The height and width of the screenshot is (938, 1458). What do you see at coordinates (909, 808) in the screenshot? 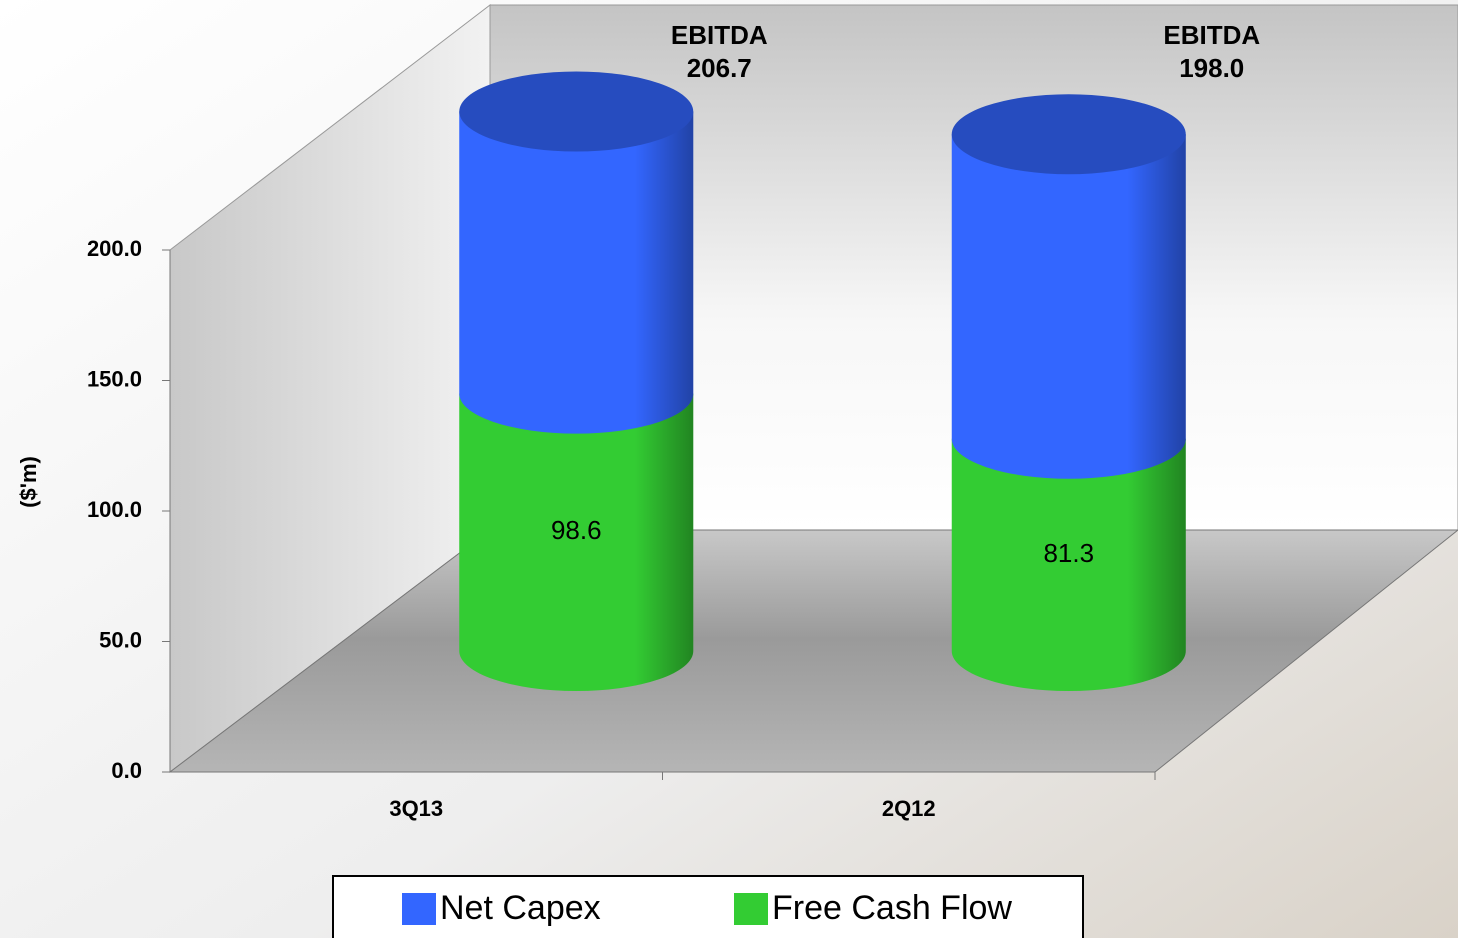
I see `x-tick-label: 2Q12` at bounding box center [909, 808].